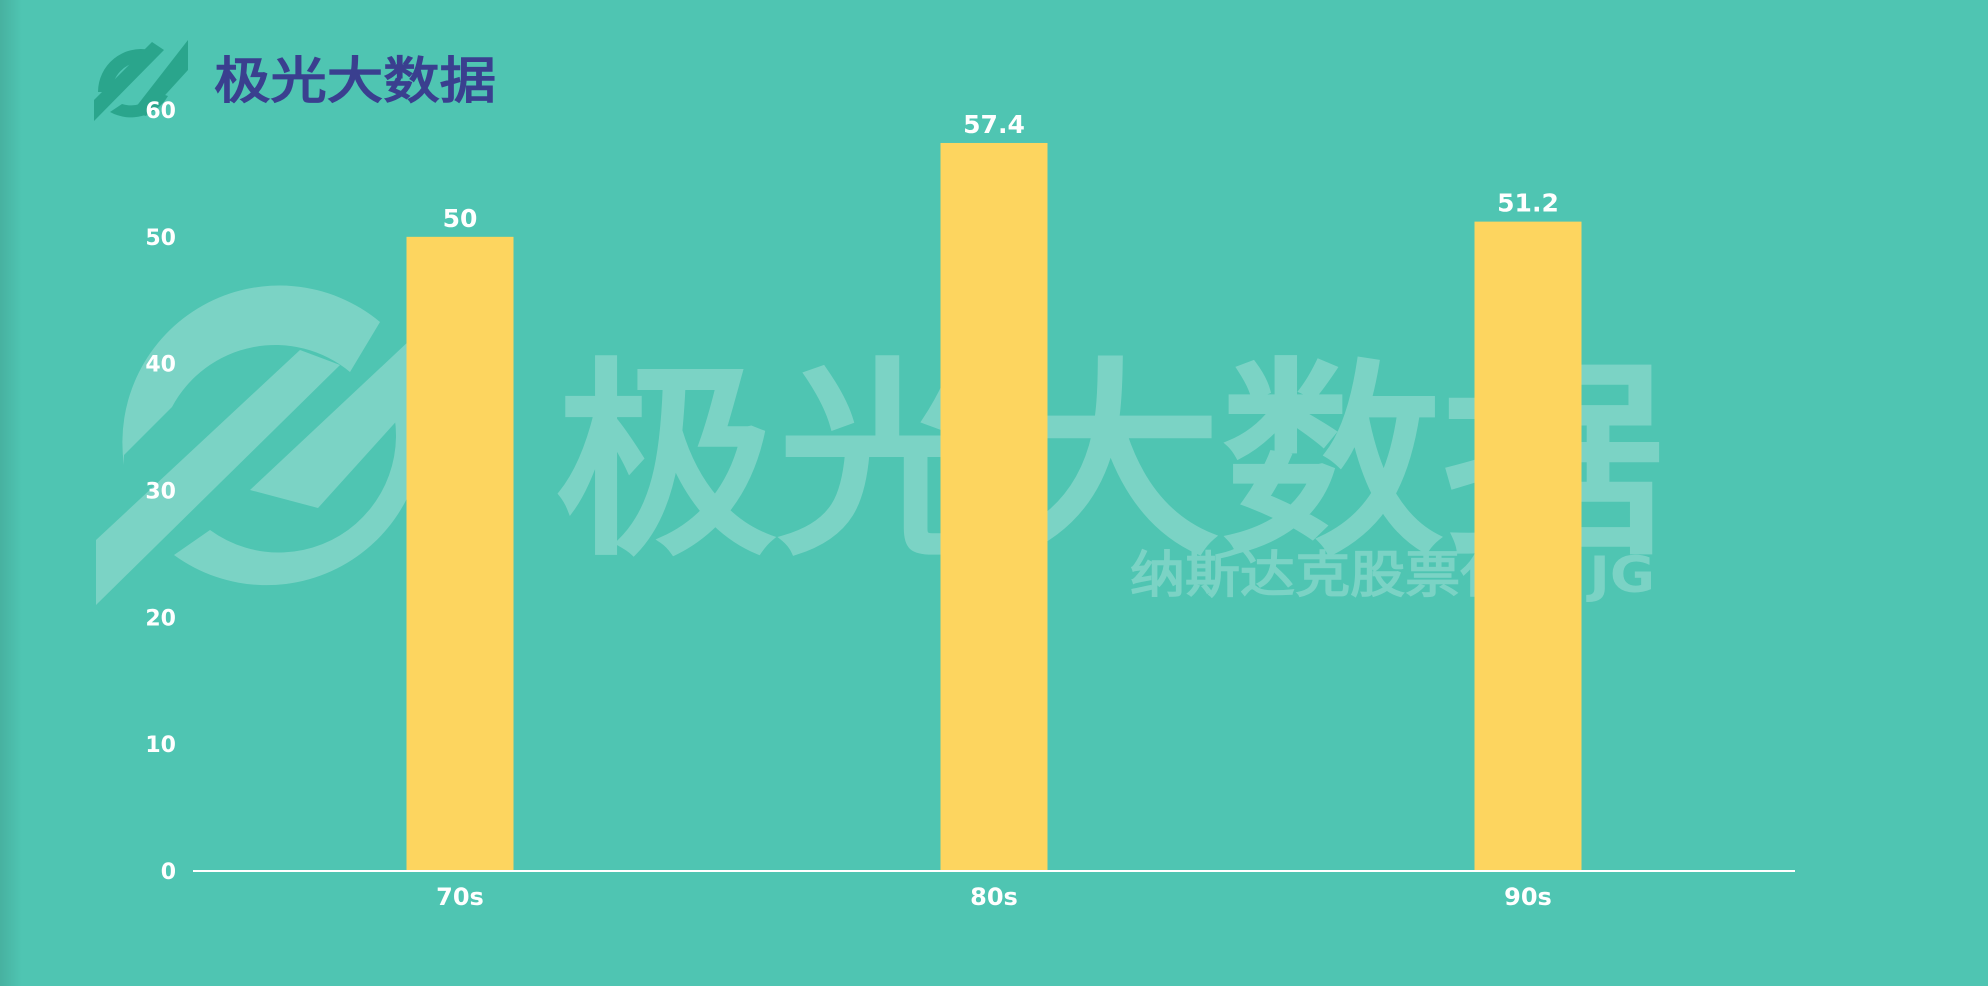 This screenshot has height=986, width=1988. What do you see at coordinates (141, 80) in the screenshot?
I see `jiguang-logo-icon` at bounding box center [141, 80].